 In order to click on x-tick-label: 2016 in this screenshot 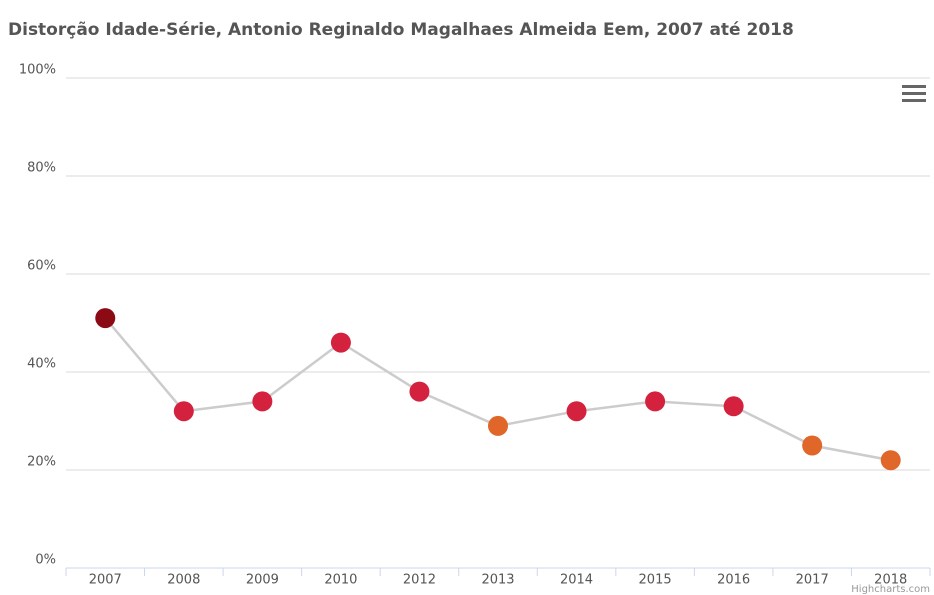, I will do `click(733, 580)`.